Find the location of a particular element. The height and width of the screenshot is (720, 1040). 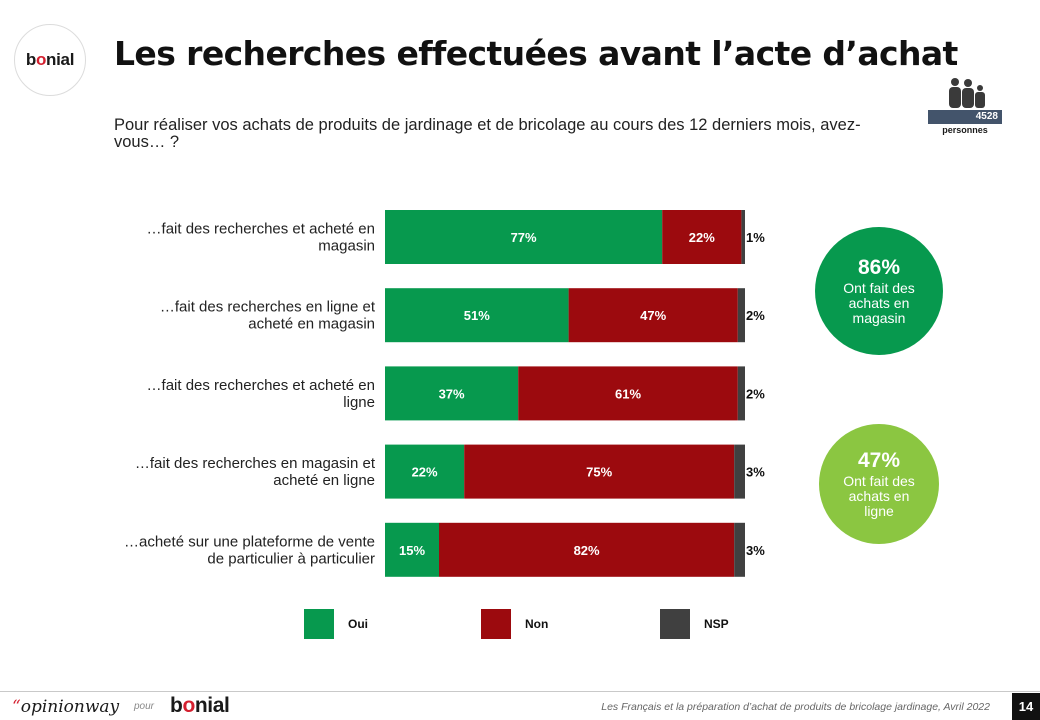

category-label: …fait des recherches et acheté en ligne is located at coordinates (261, 394).